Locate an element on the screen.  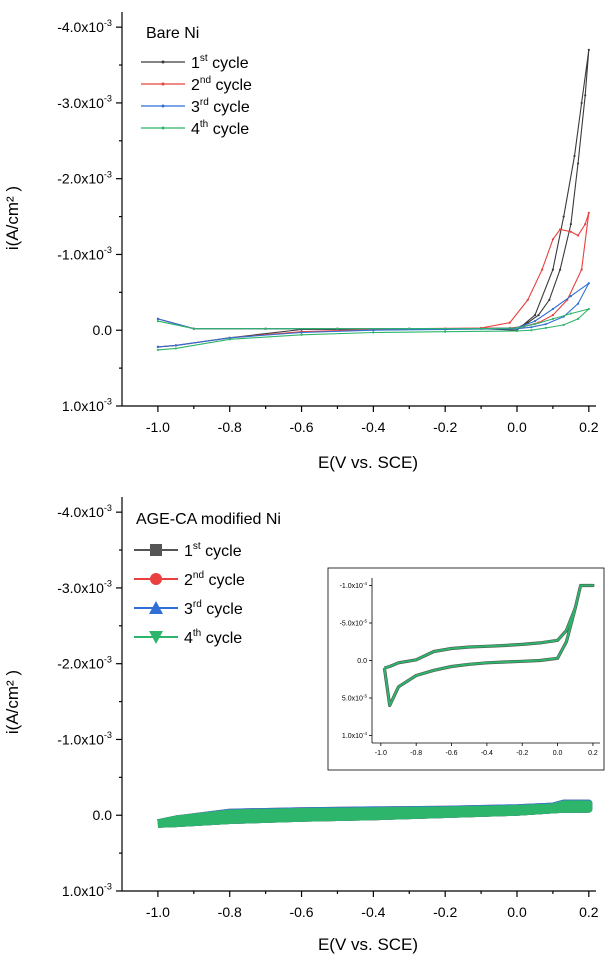
x-tick-label: 0.0 is located at coordinates (517, 427).